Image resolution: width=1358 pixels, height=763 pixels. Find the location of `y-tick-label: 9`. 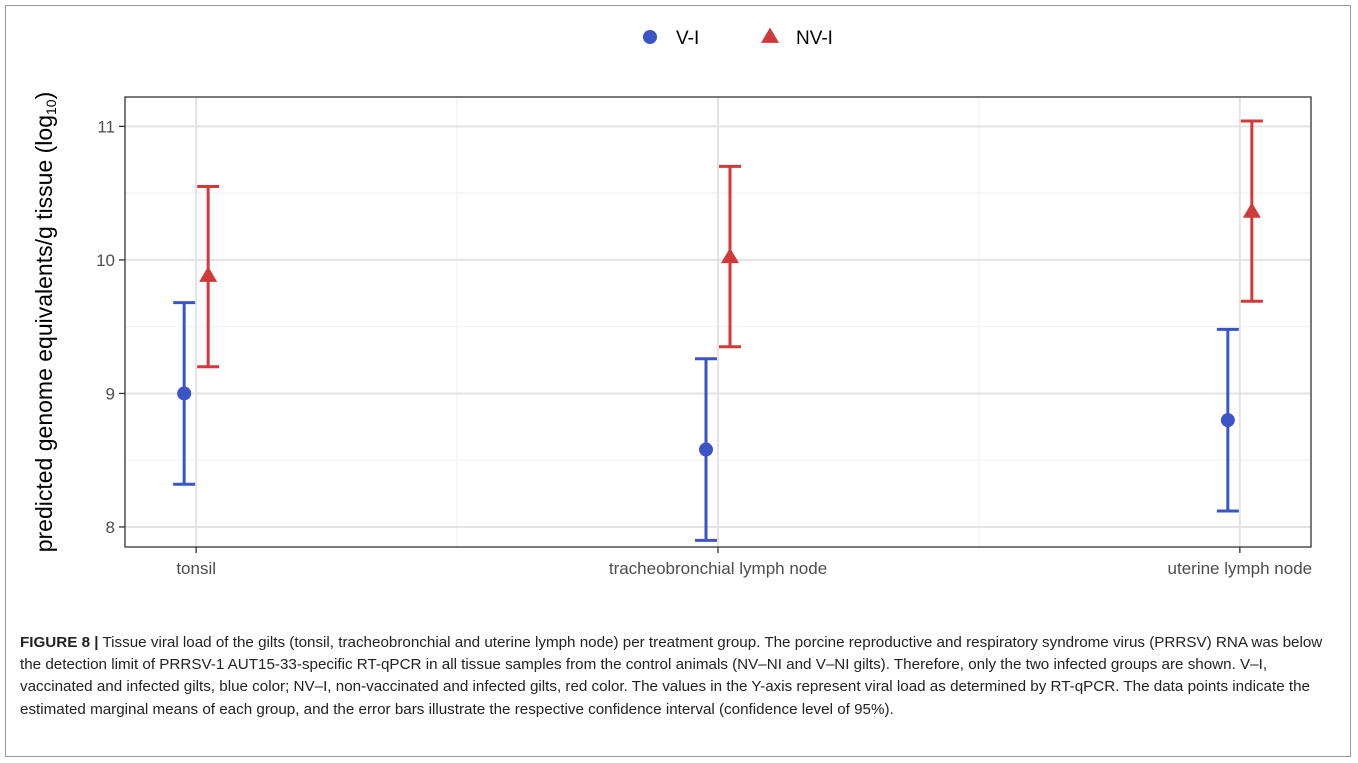

y-tick-label: 9 is located at coordinates (110, 393).